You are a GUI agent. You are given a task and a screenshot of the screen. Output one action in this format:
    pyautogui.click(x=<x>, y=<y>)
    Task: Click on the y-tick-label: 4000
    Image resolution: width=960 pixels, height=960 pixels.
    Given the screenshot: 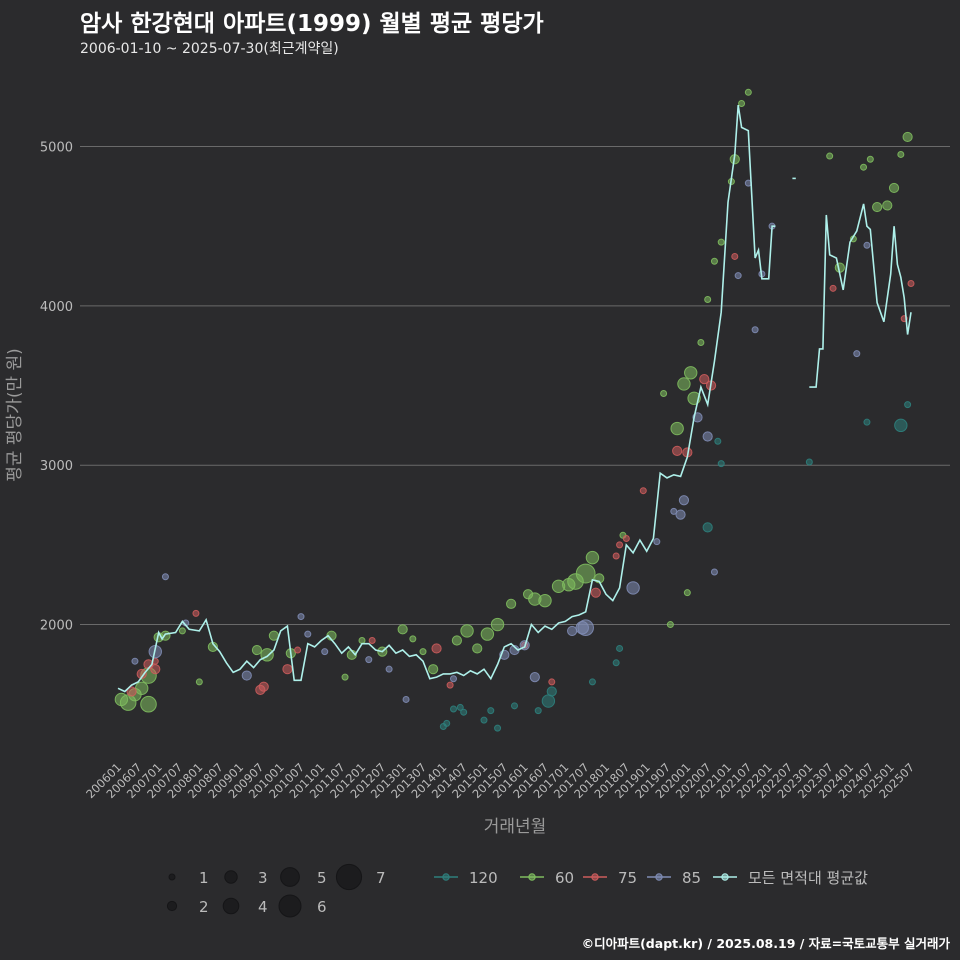 What is the action you would take?
    pyautogui.click(x=56, y=307)
    